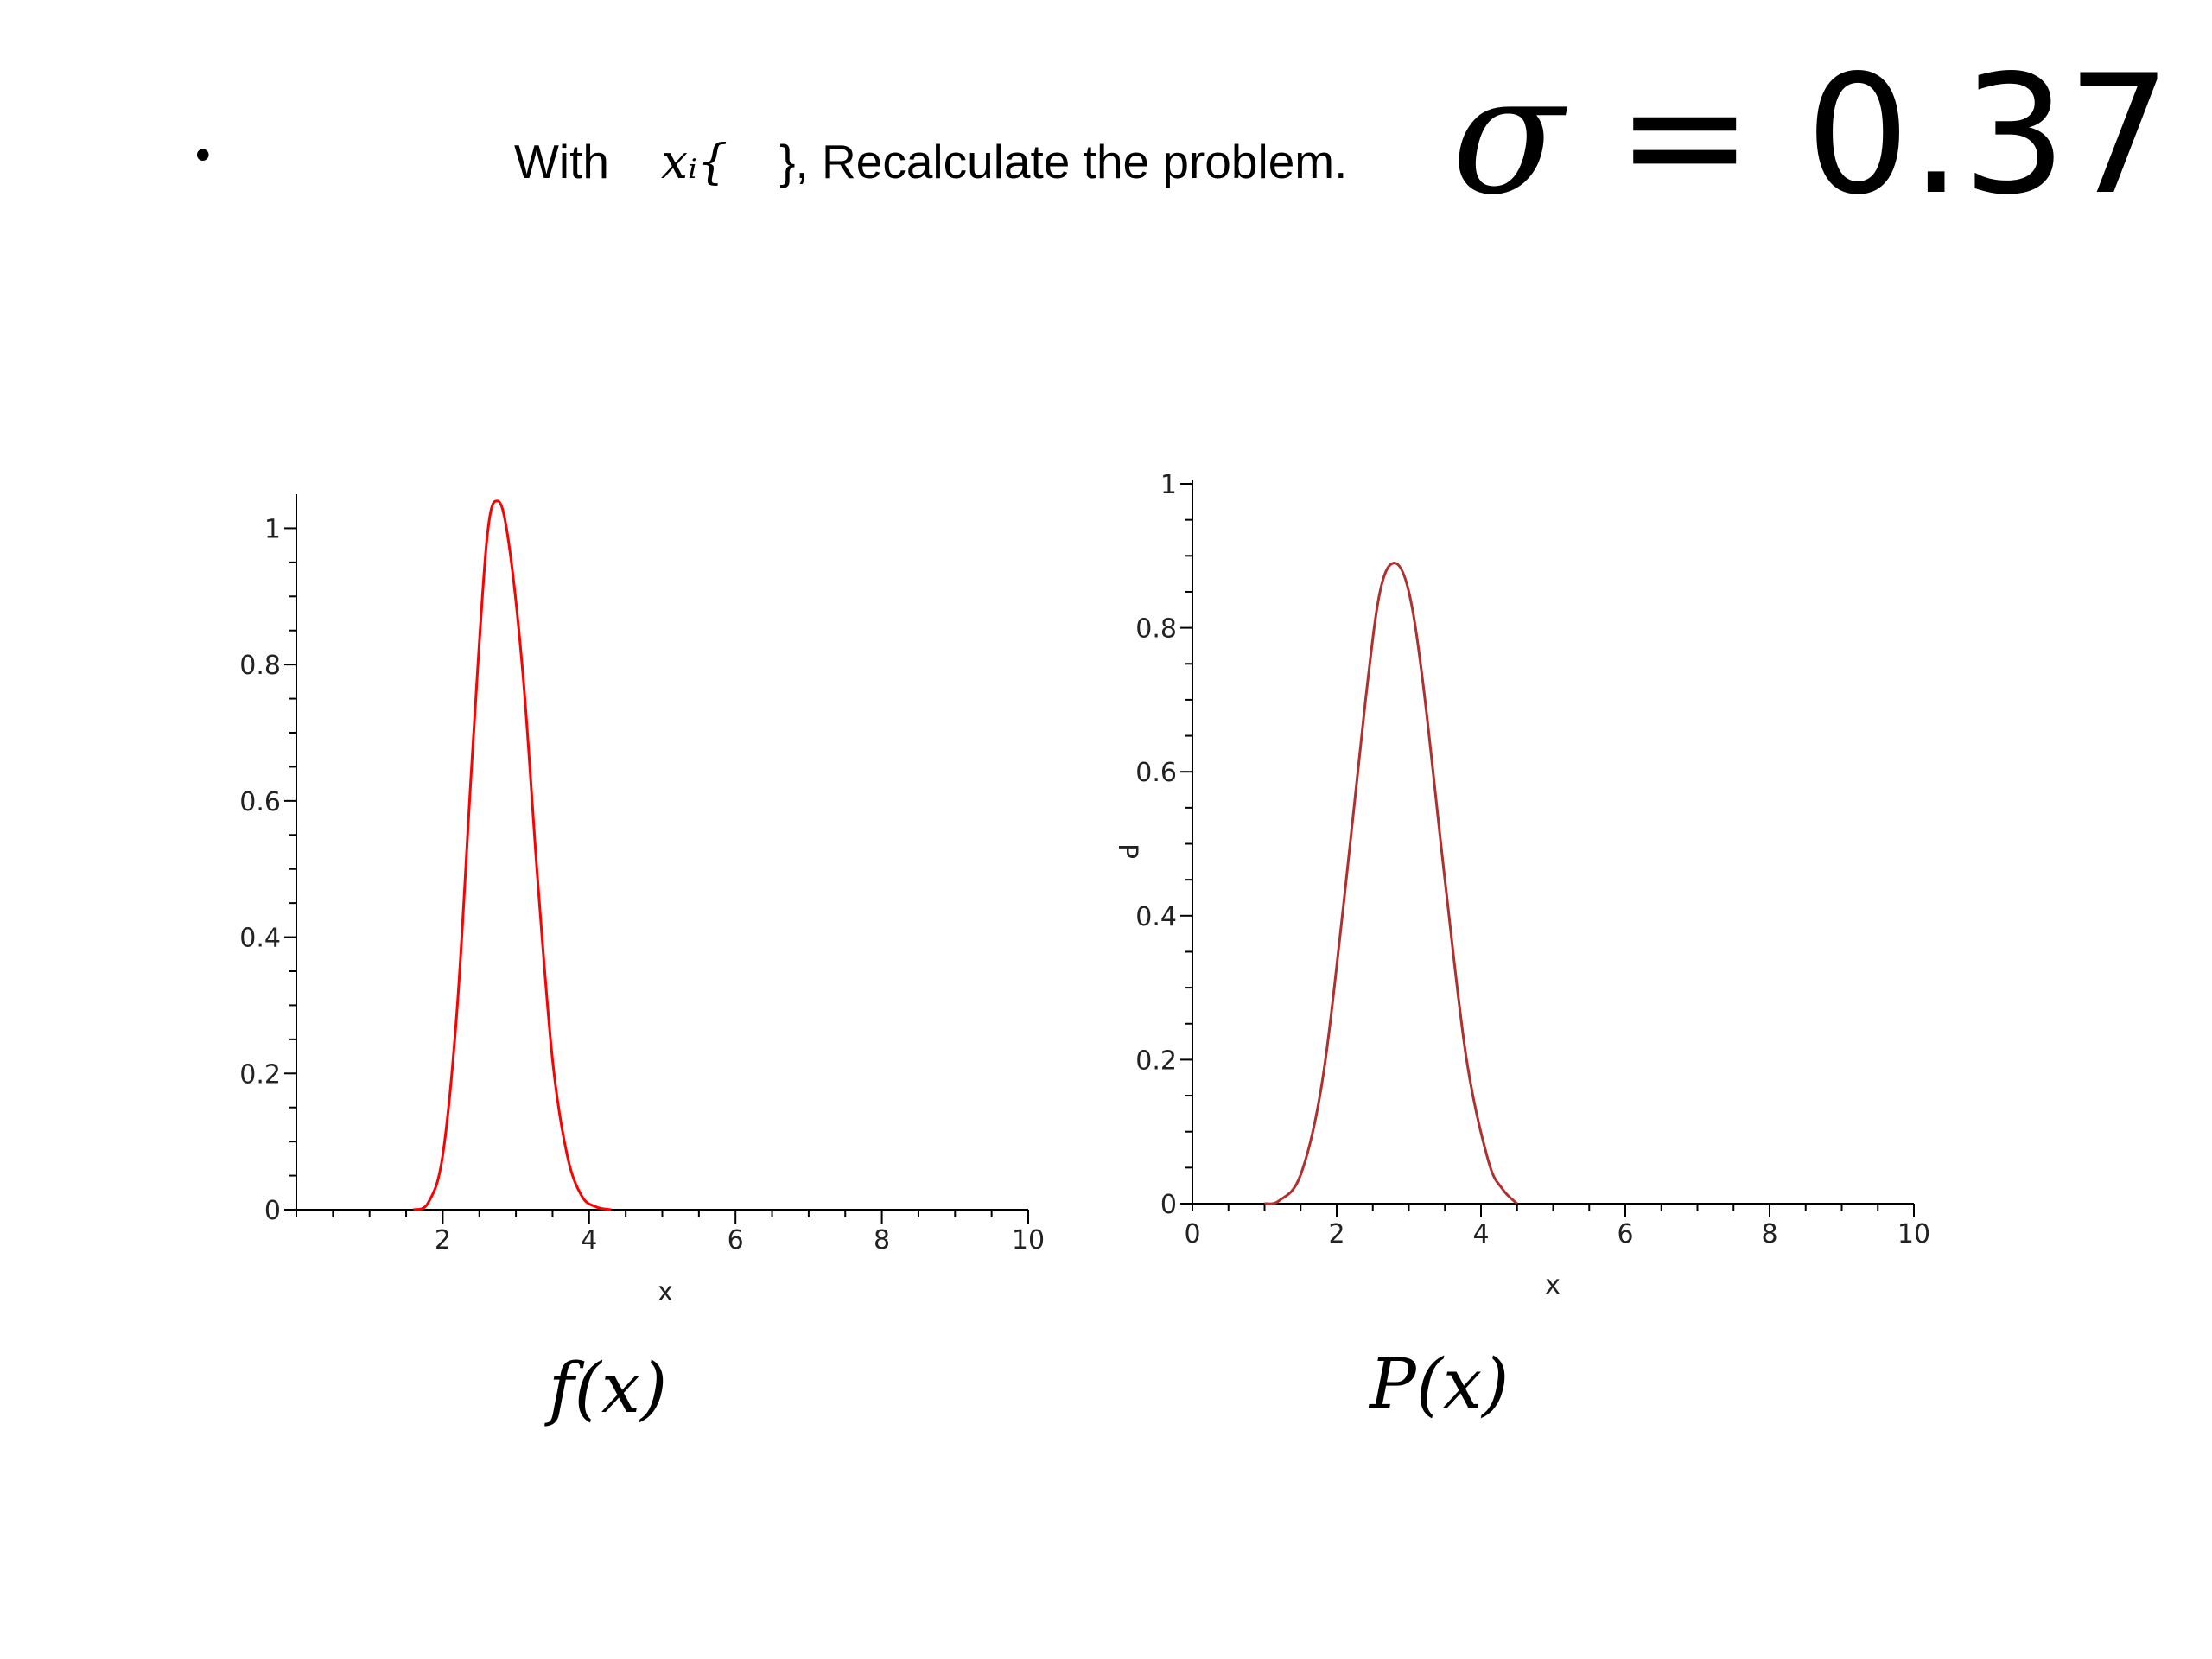 The width and height of the screenshot is (2212, 1659). I want to click on chart2-x-tick-label: 10, so click(1913, 1234).